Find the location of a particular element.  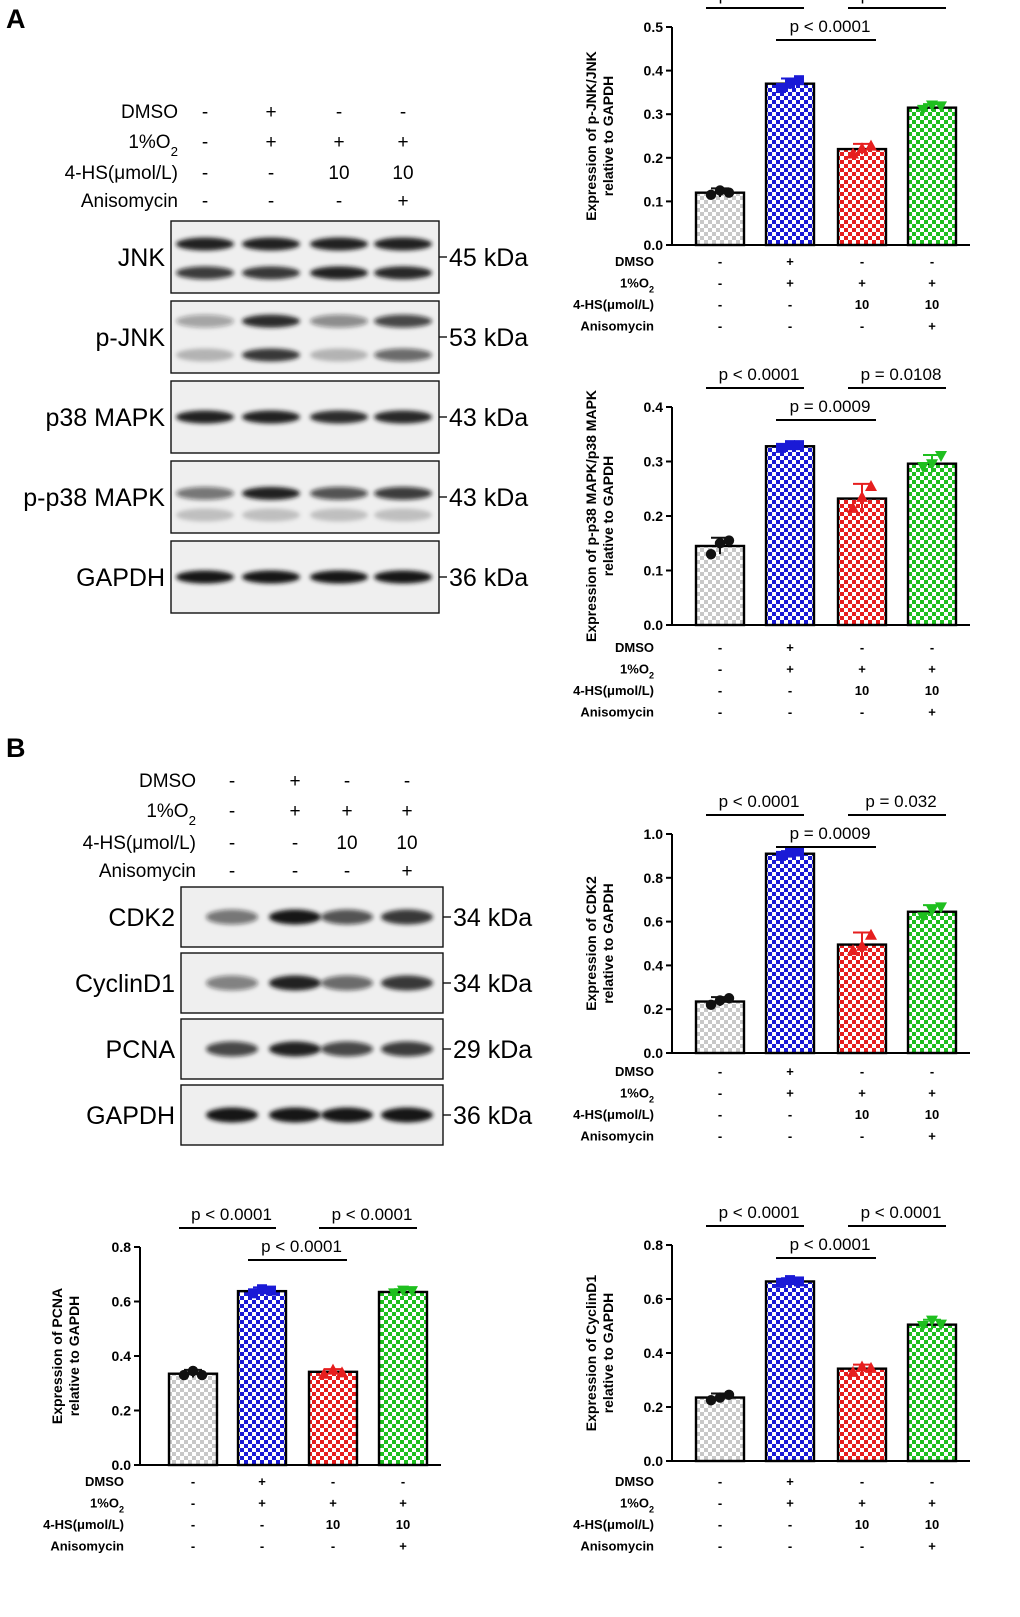

y-axis-label: Expression of CDK2relative to GAPDH is located at coordinates (599, 943).